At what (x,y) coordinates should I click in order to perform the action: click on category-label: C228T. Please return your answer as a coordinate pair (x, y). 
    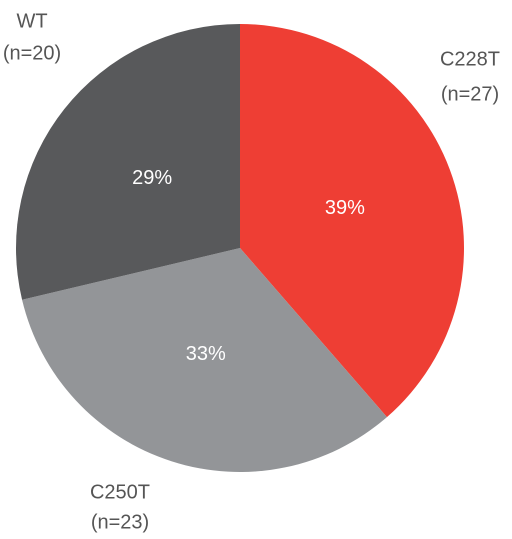
    Looking at the image, I should click on (470, 59).